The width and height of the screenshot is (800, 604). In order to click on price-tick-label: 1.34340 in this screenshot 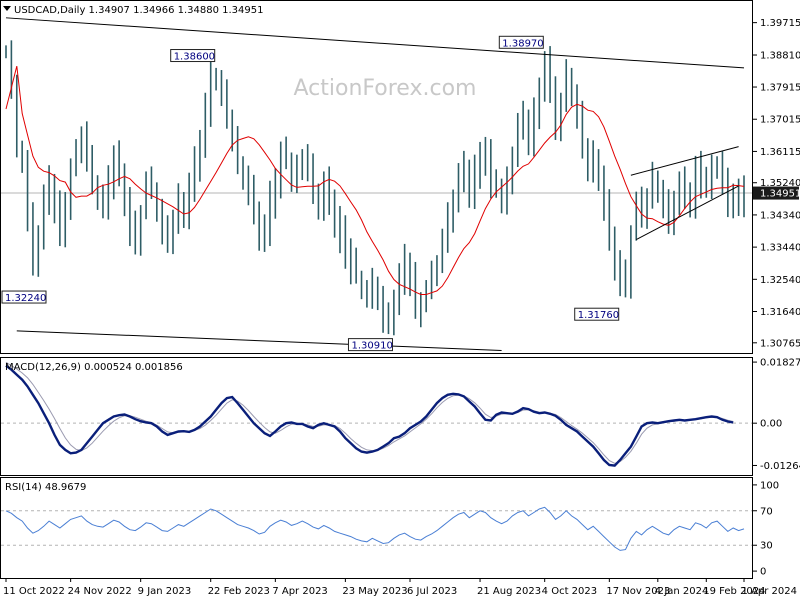, I will do `click(780, 215)`.